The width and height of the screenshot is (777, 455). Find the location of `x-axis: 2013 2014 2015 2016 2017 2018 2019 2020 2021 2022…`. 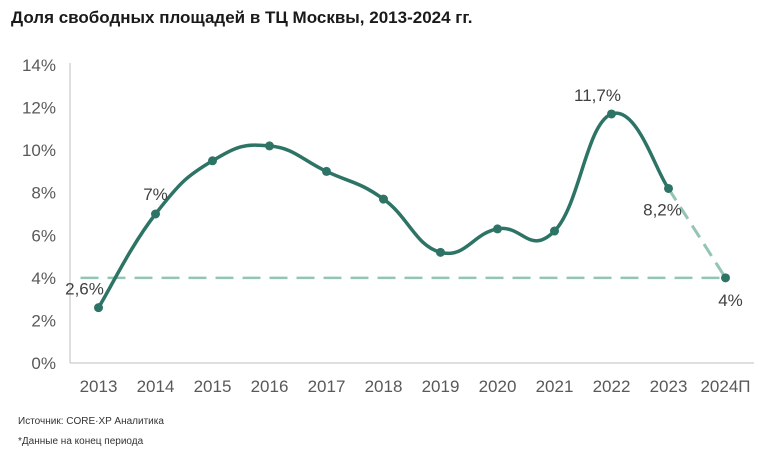

x-axis: 2013 2014 2015 2016 2017 2018 2019 2020 2021 2022… is located at coordinates (412, 379).